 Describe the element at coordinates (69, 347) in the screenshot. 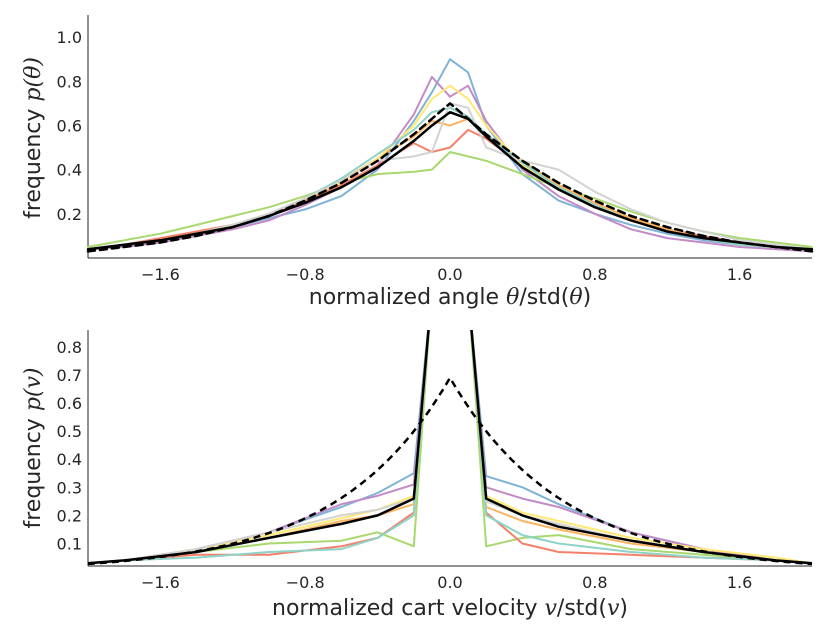

I see `velocity-y-tick-label: 0.8` at that location.